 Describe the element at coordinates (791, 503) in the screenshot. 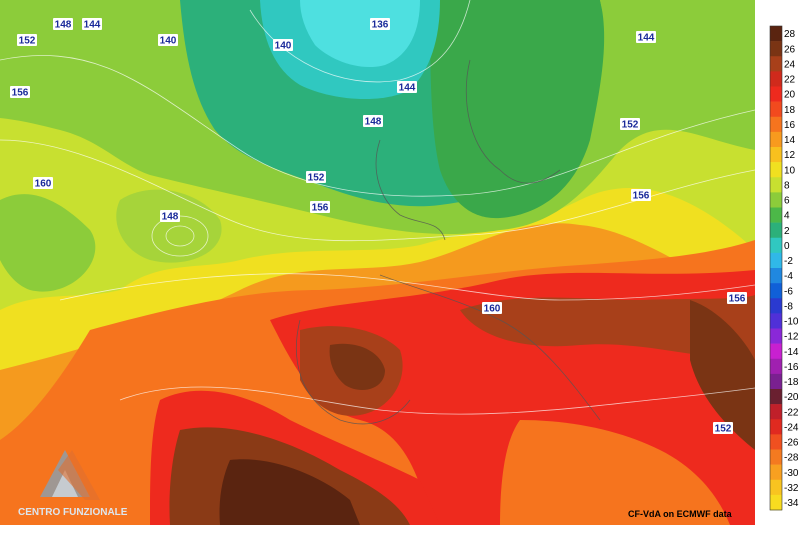

I see `colorbar-tick-label: -34` at that location.